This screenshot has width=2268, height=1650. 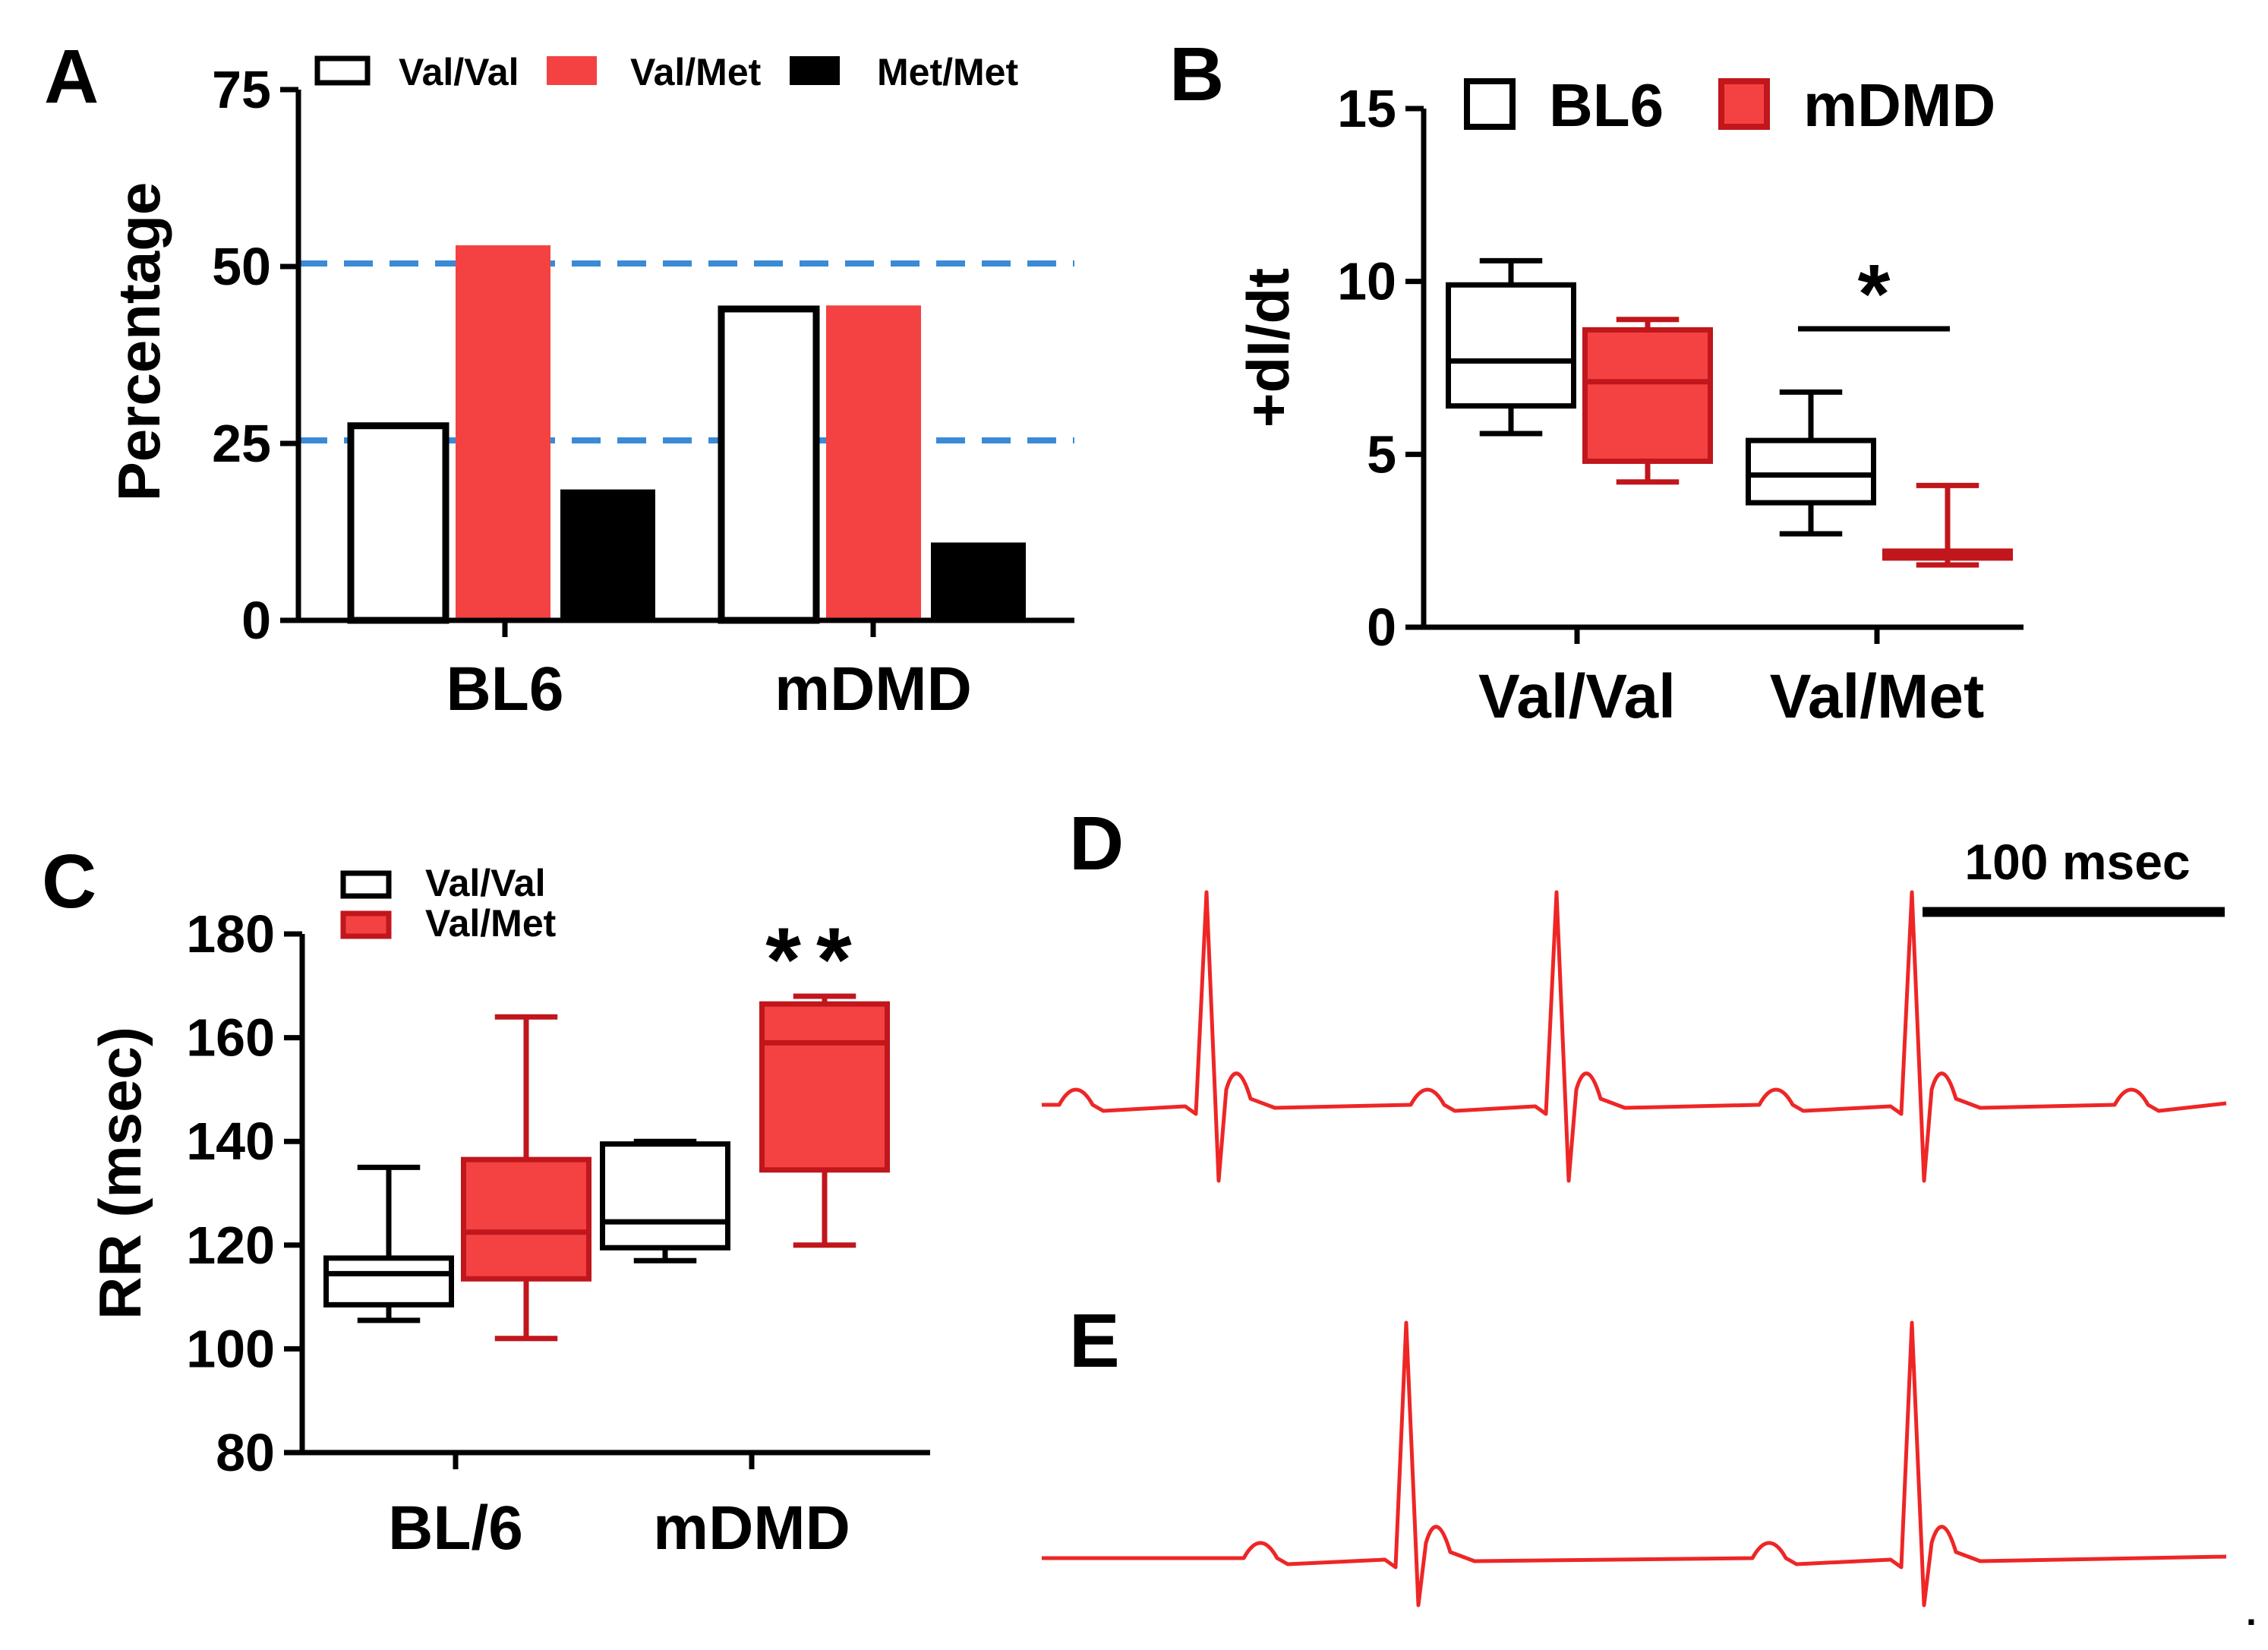 What do you see at coordinates (505, 689) in the screenshot?
I see `panel-a-category-label: BL6` at bounding box center [505, 689].